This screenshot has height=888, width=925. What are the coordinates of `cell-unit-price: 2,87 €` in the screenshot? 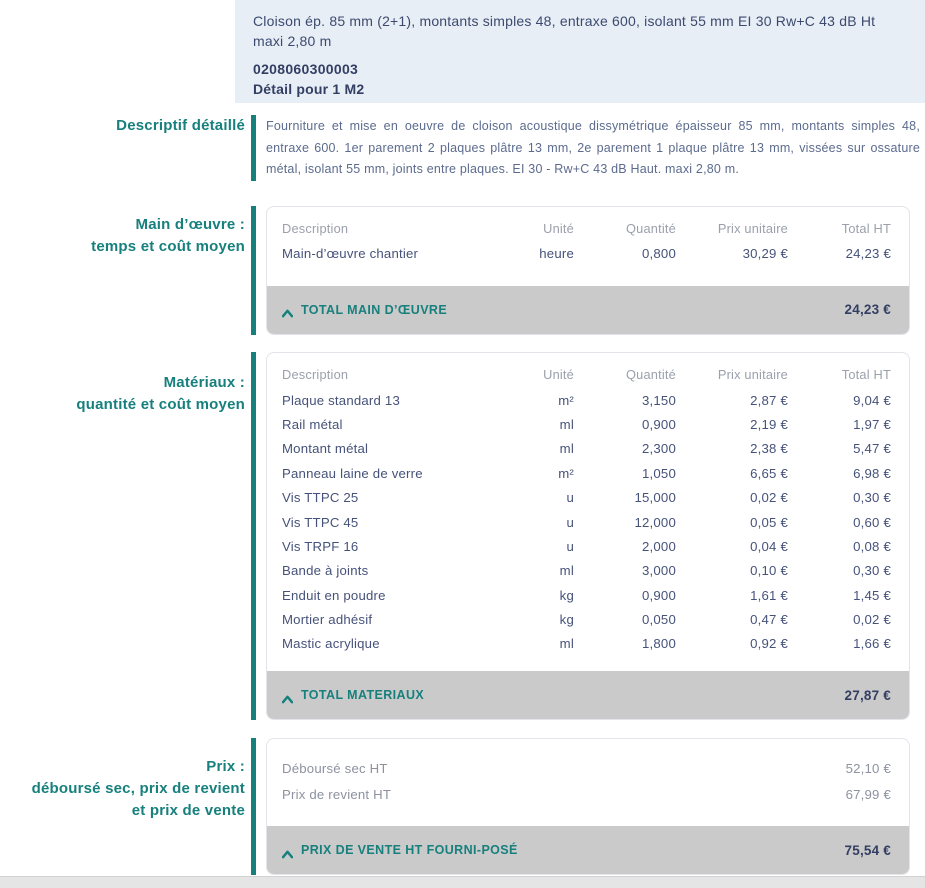 It's located at (769, 400).